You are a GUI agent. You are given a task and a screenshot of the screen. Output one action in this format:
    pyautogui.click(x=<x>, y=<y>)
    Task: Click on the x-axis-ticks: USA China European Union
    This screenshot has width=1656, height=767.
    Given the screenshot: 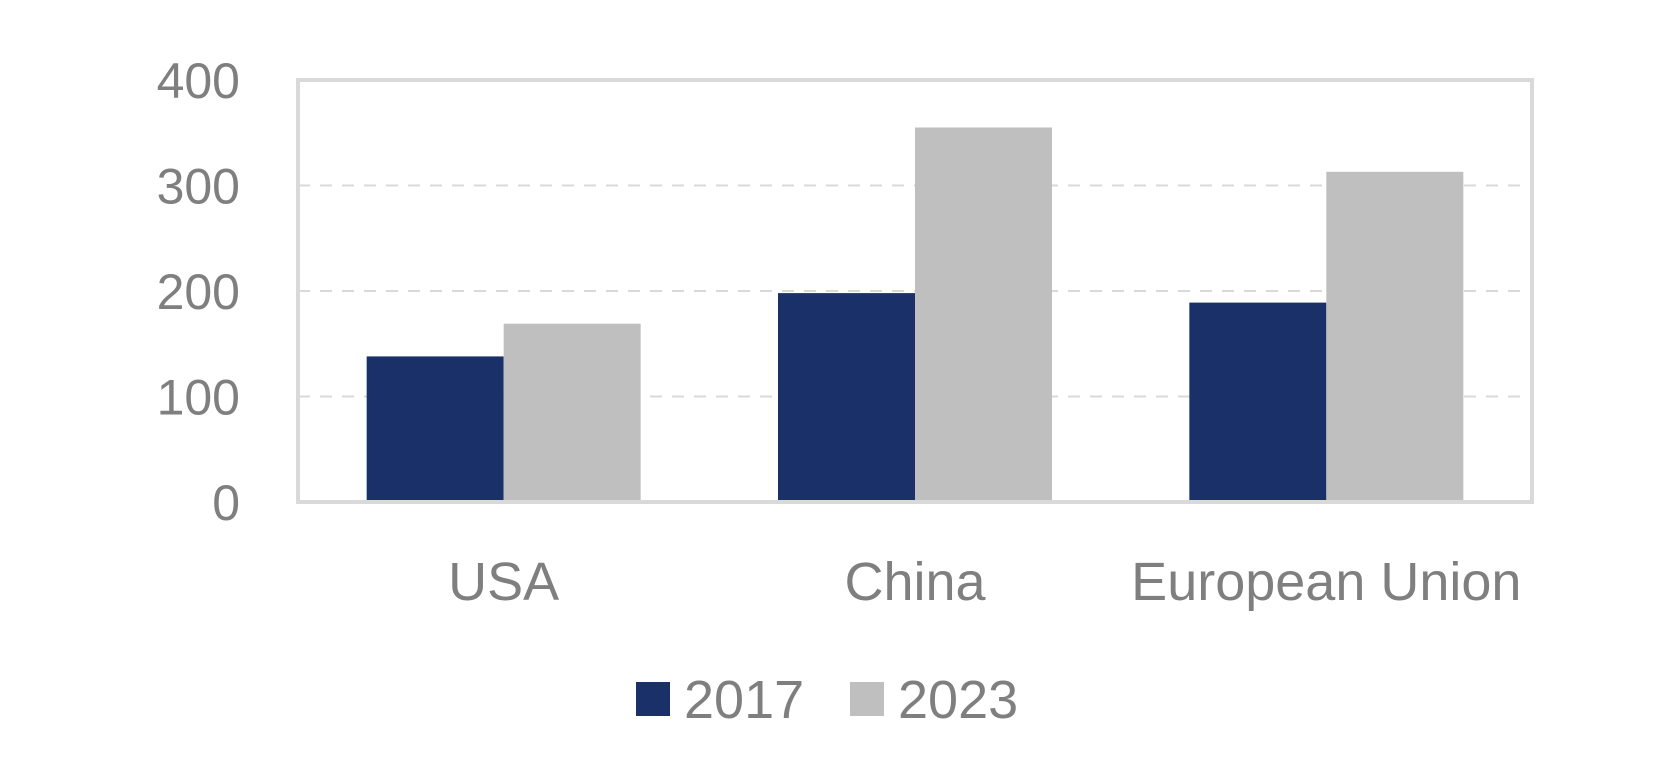 What is the action you would take?
    pyautogui.click(x=984, y=582)
    